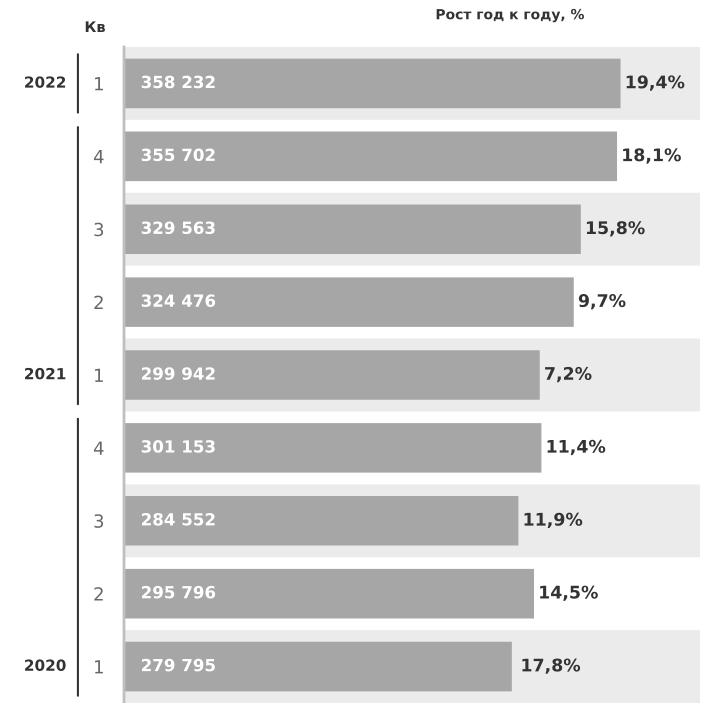  Describe the element at coordinates (551, 666) in the screenshot. I see `annotation: 17,8%` at that location.